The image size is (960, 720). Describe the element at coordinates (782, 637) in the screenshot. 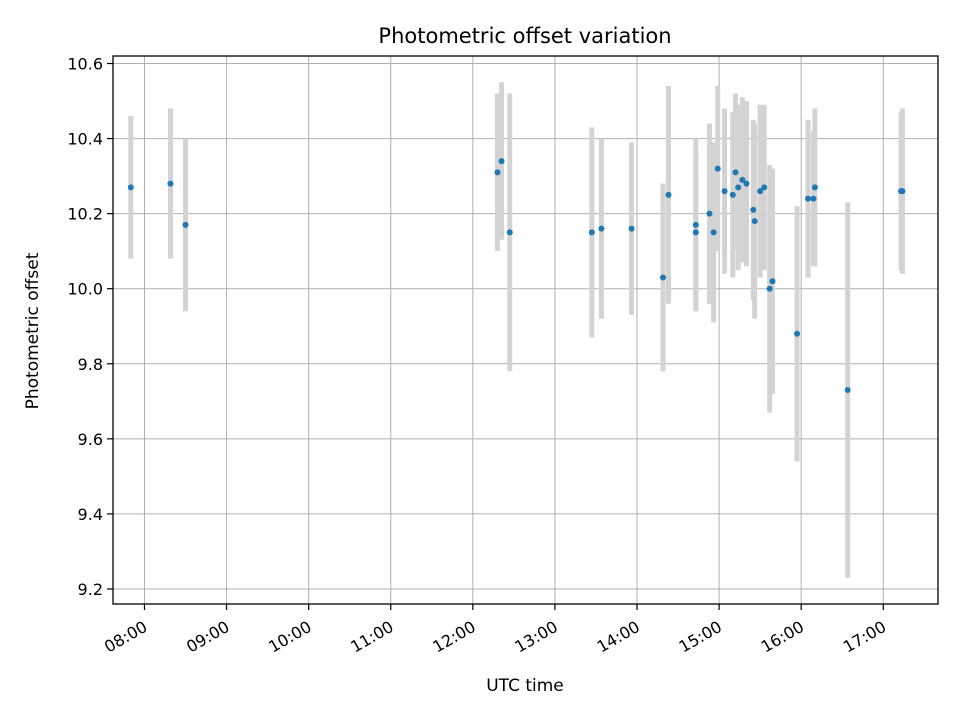

I see `x-tick-label: 16:00` at that location.